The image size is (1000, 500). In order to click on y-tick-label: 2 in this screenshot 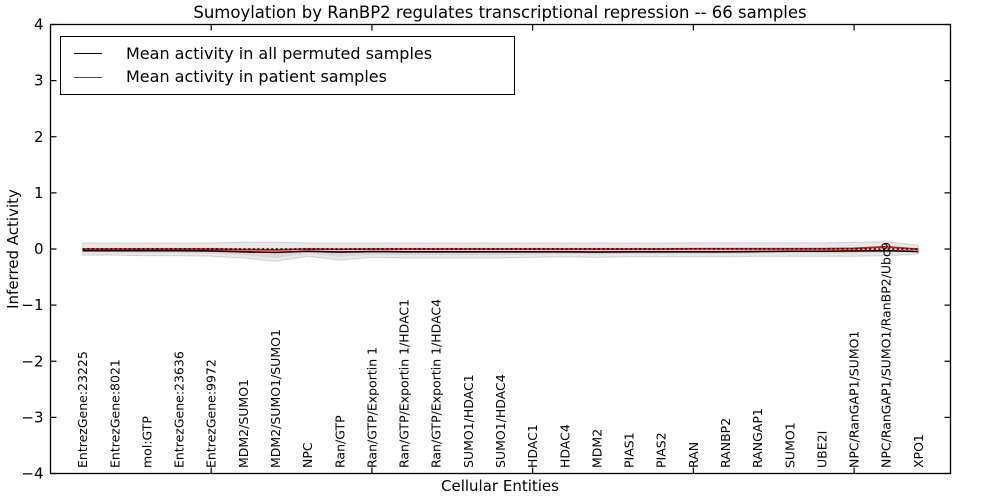, I will do `click(39, 137)`.